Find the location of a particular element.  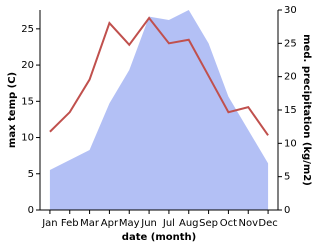

x-tick-label: Sep is located at coordinates (208, 223).